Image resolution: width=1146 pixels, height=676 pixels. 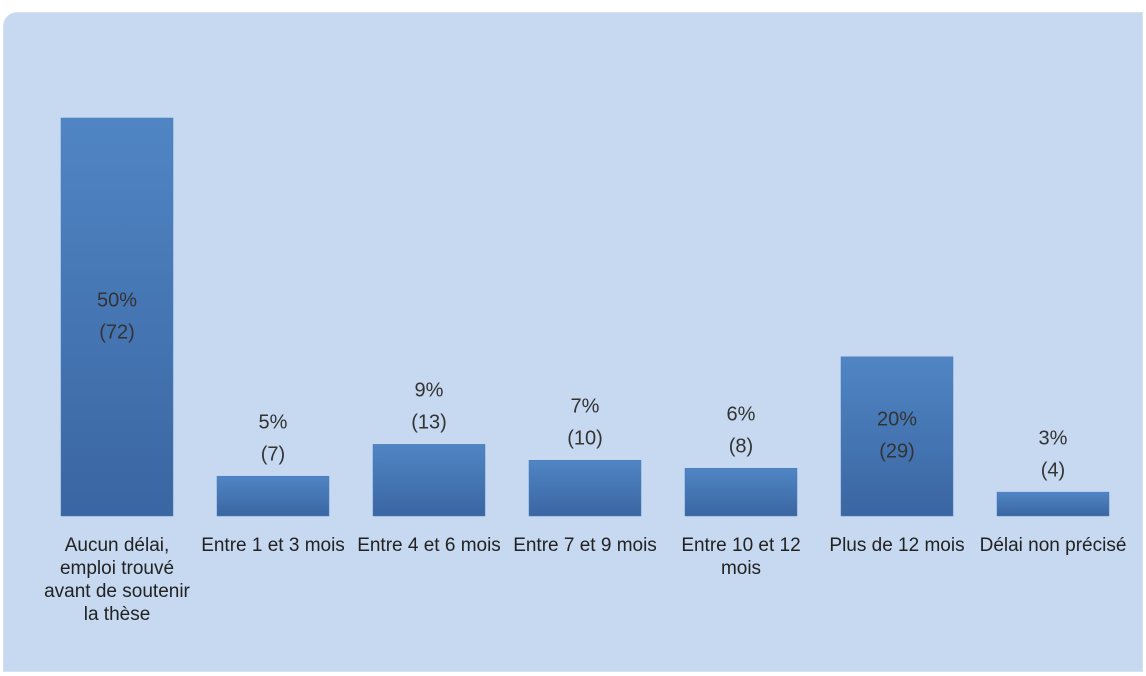 I want to click on count-label: (10), so click(x=585, y=439).